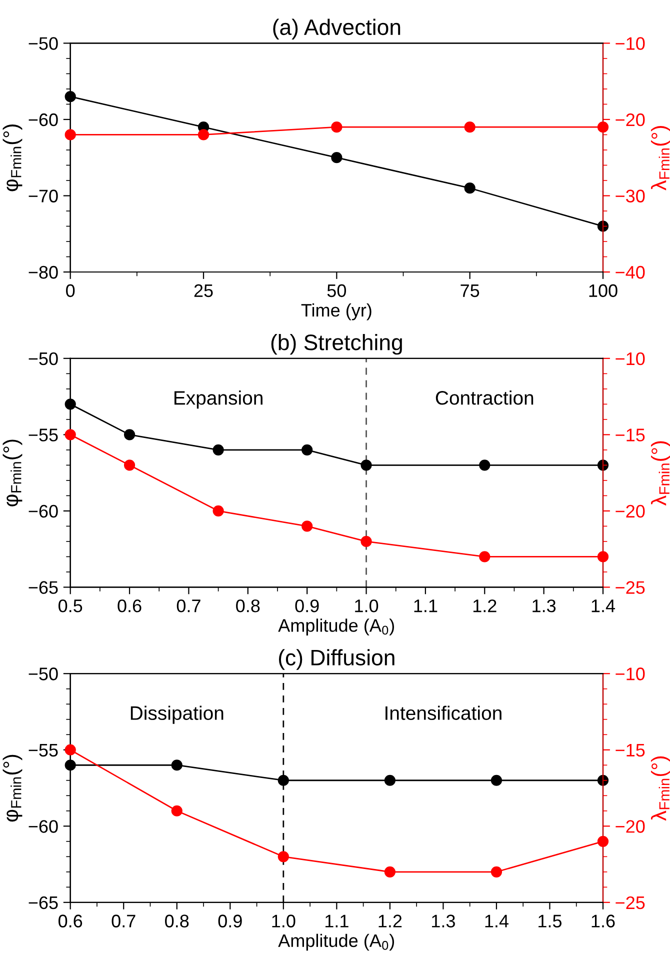 The width and height of the screenshot is (670, 960). I want to click on x-tick-label: 1.6, so click(603, 921).